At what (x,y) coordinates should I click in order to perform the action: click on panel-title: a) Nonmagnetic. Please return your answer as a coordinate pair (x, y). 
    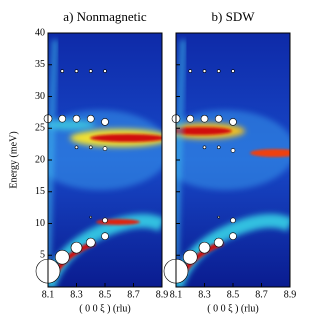
    Looking at the image, I should click on (105, 16).